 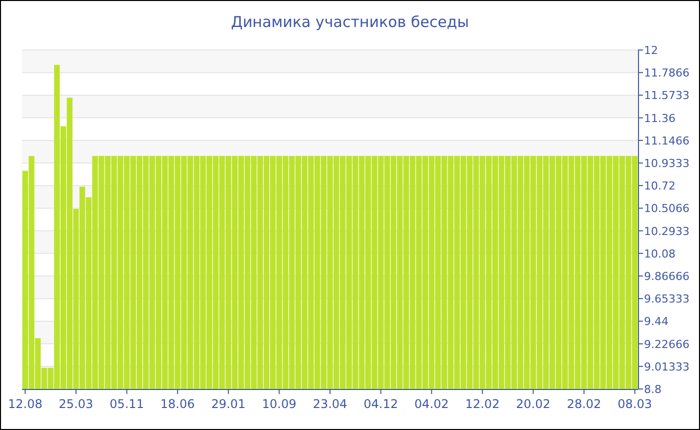 I want to click on x-tick-label: 10.09, so click(x=279, y=404).